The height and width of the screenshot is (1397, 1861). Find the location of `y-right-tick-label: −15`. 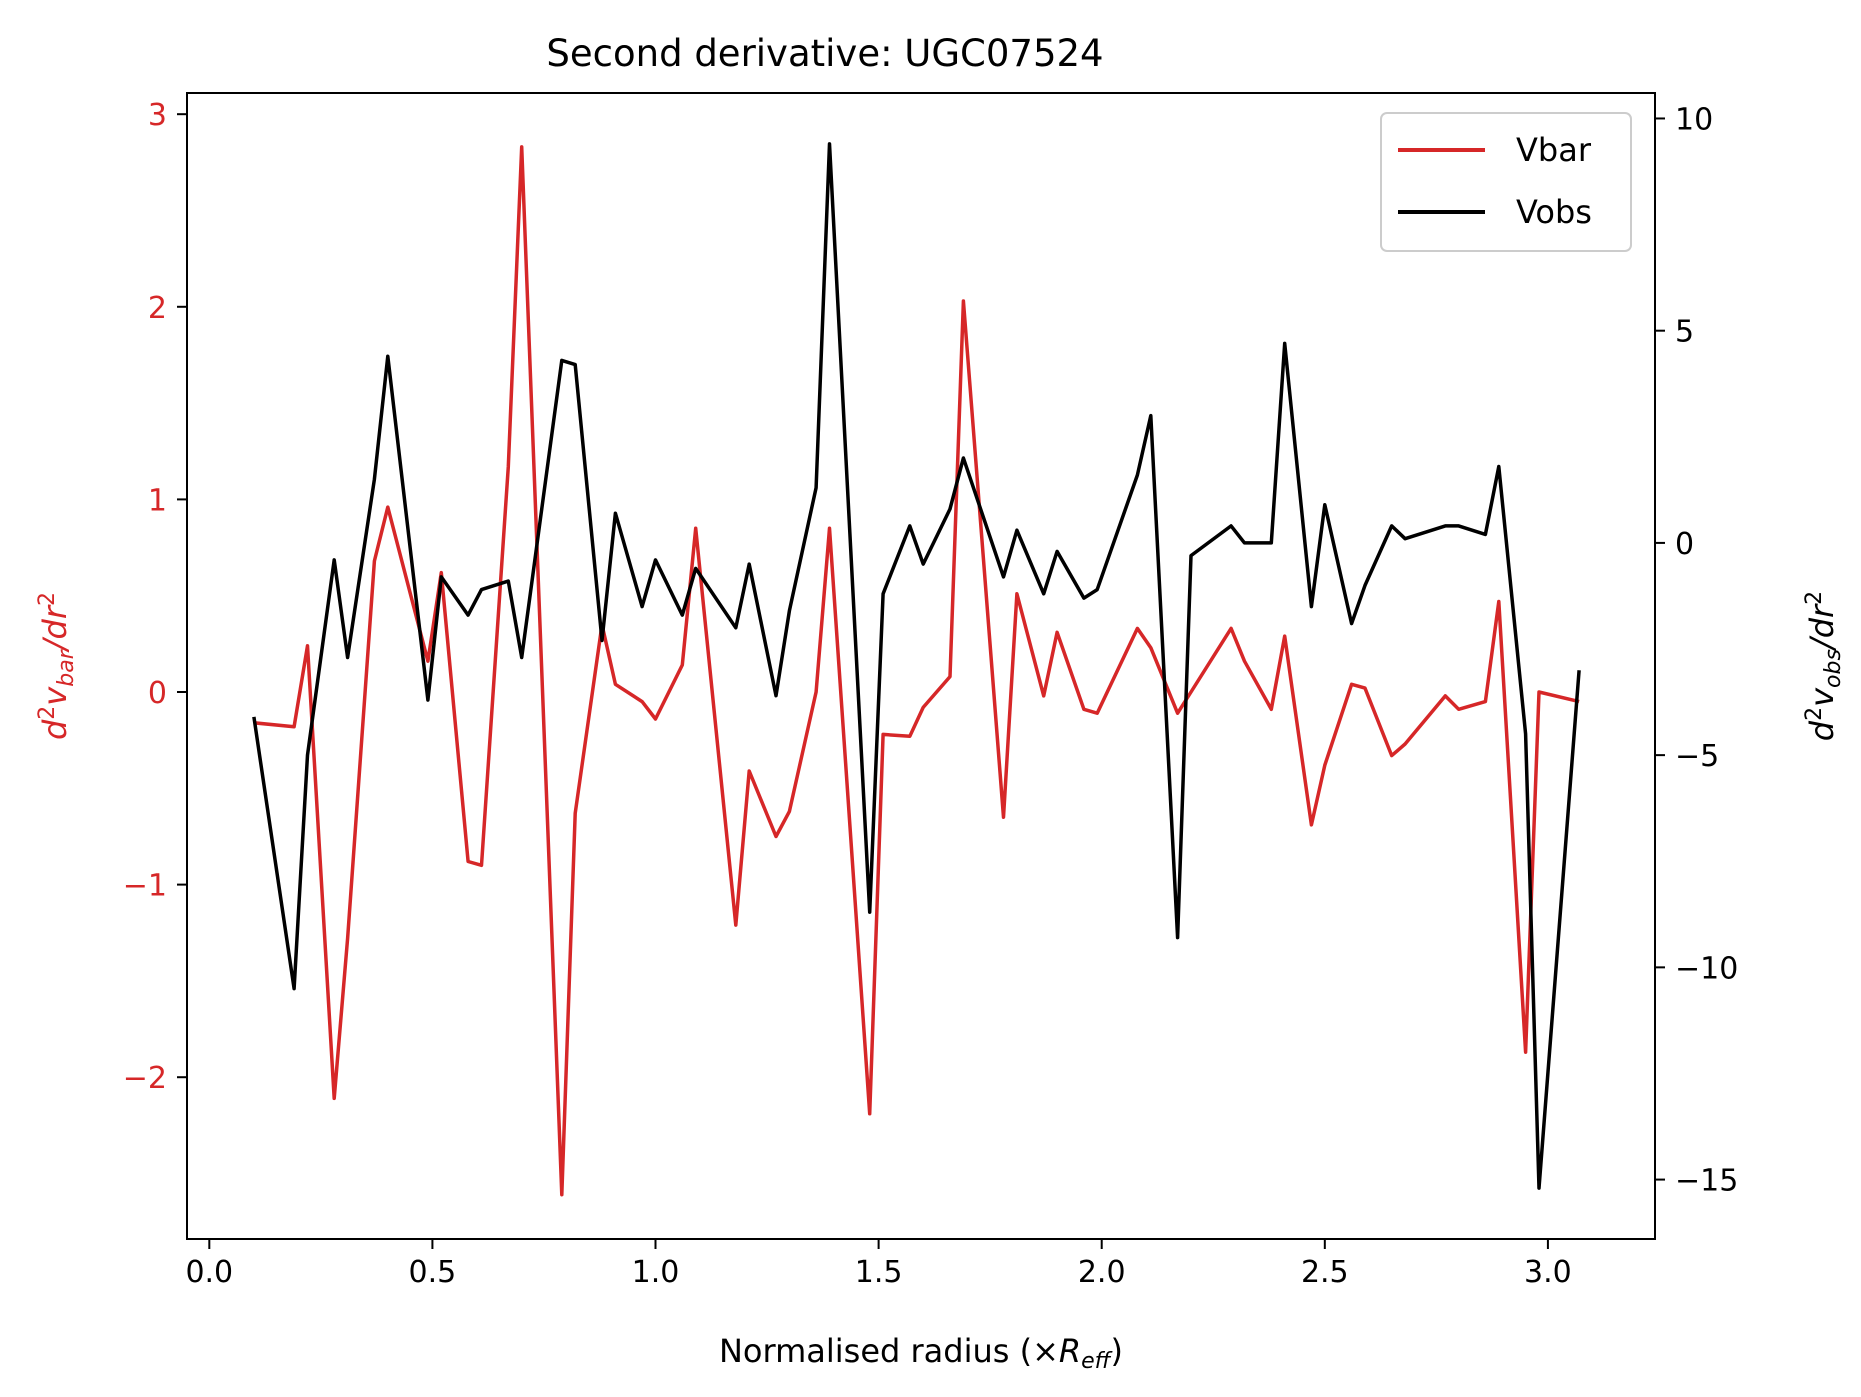

y-right-tick-label: −15 is located at coordinates (1706, 1181).